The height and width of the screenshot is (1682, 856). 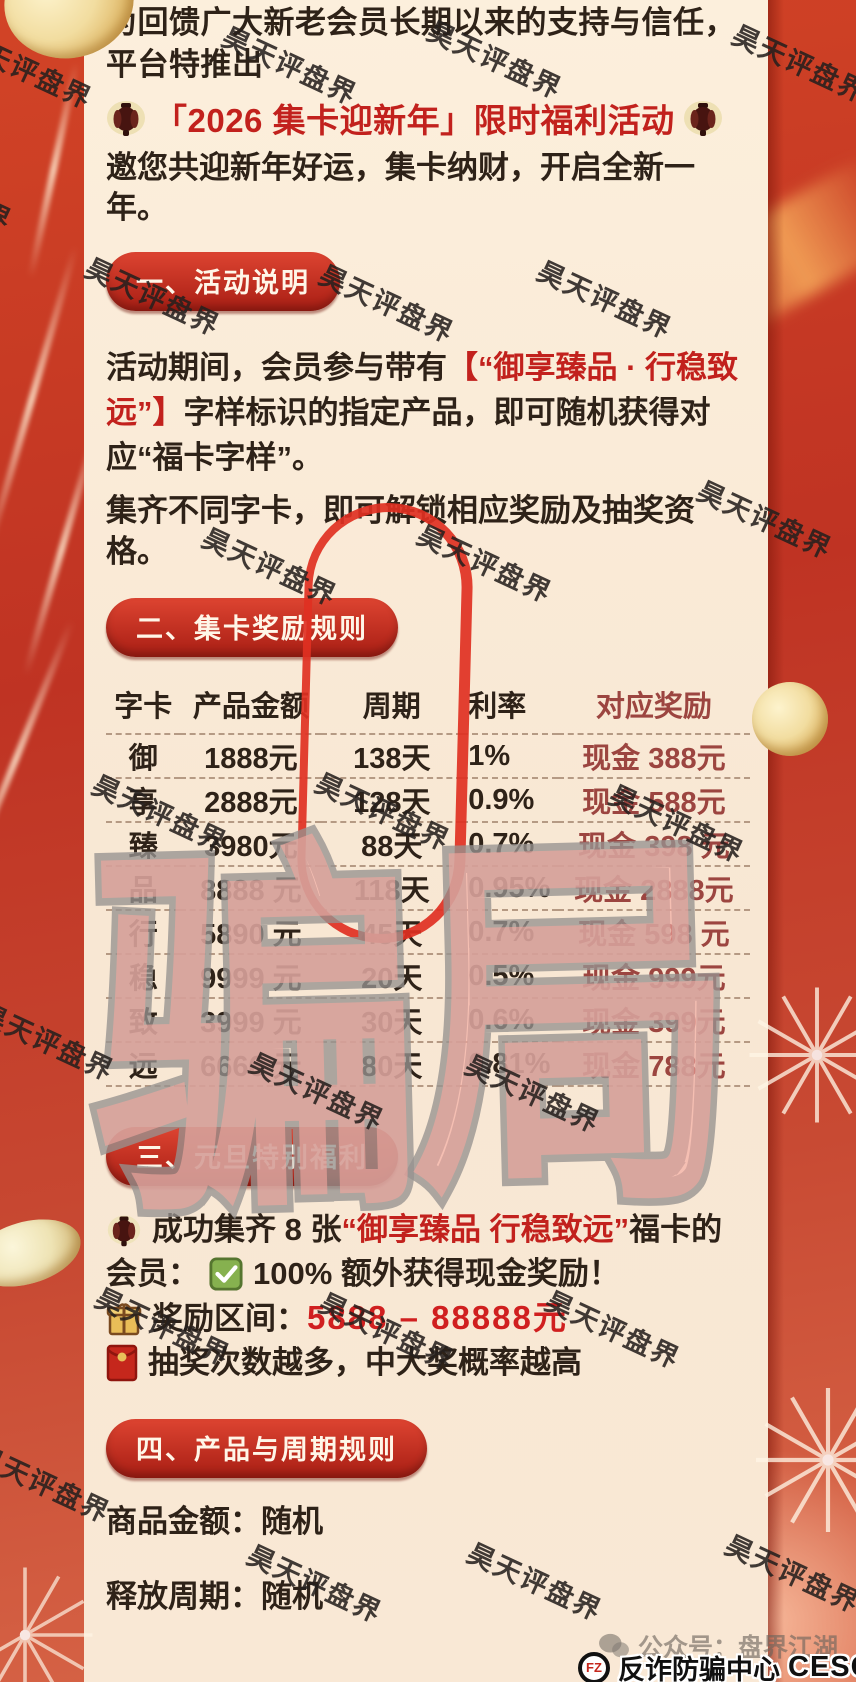 I want to click on check-icon, so click(x=226, y=1274).